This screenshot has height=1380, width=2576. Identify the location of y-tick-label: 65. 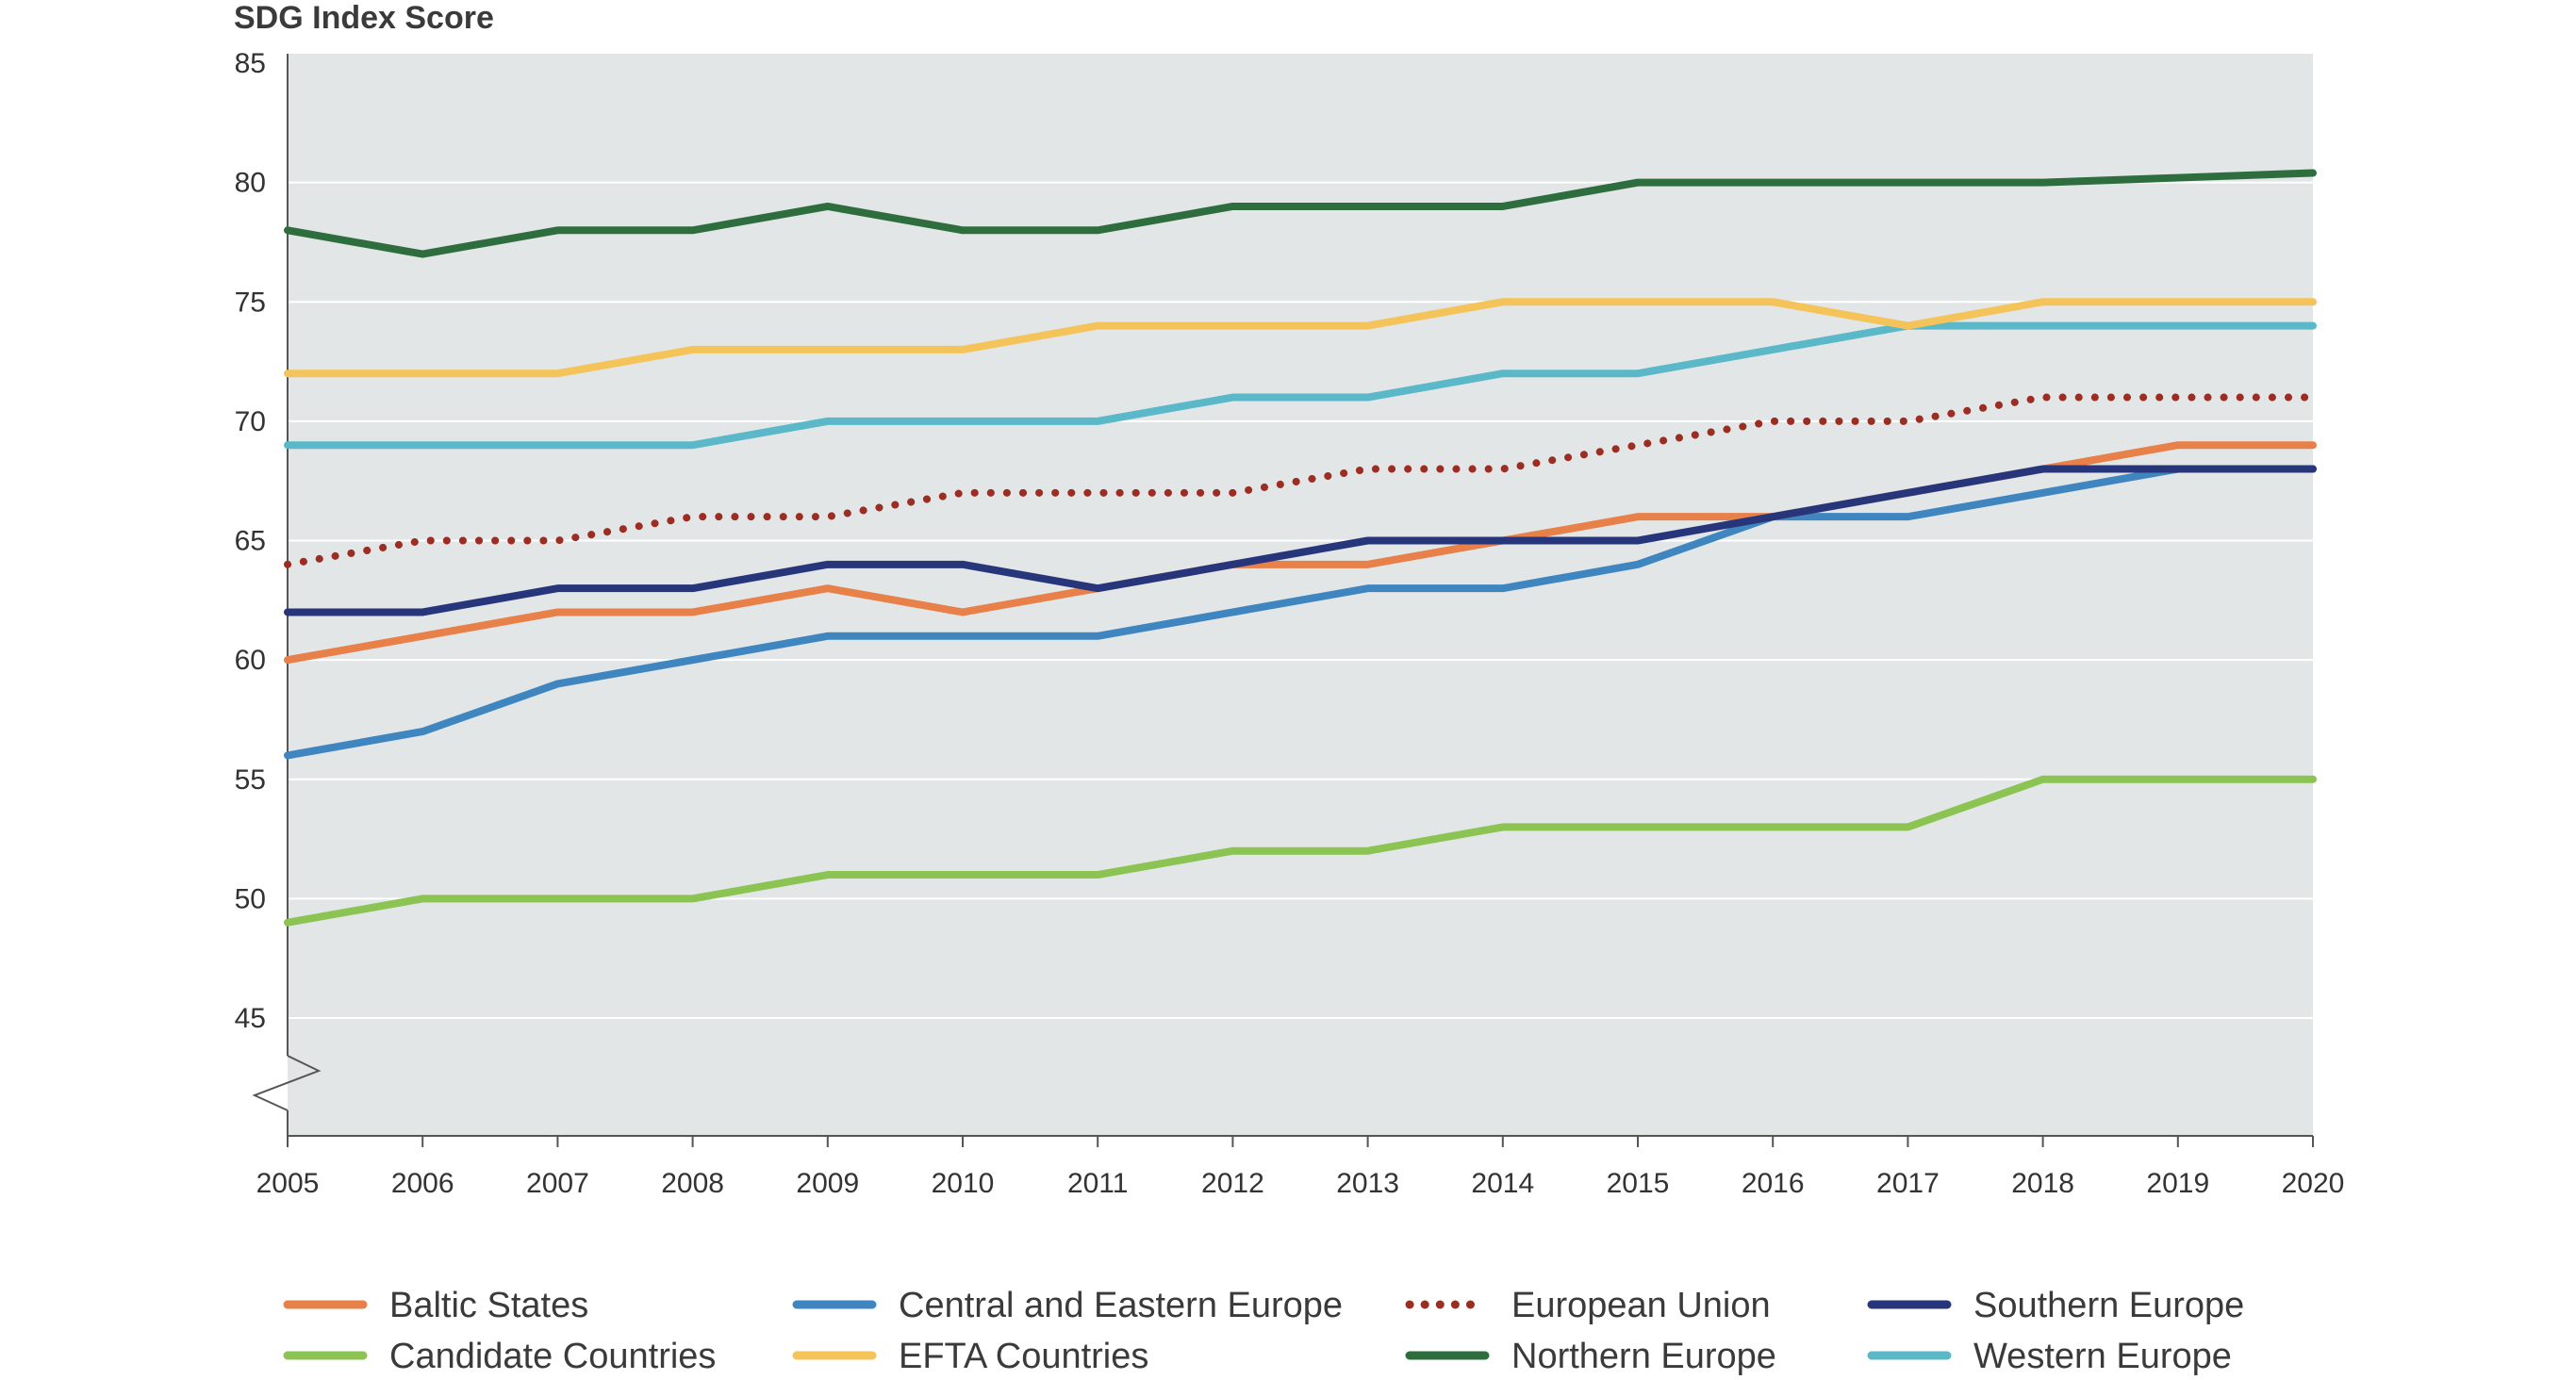
(250, 541).